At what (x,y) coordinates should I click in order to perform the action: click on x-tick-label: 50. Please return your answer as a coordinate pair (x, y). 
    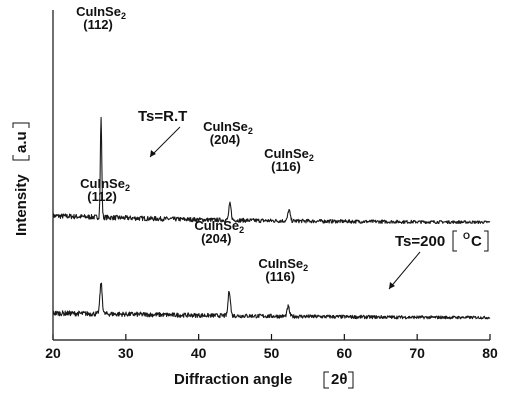
    Looking at the image, I should click on (272, 353).